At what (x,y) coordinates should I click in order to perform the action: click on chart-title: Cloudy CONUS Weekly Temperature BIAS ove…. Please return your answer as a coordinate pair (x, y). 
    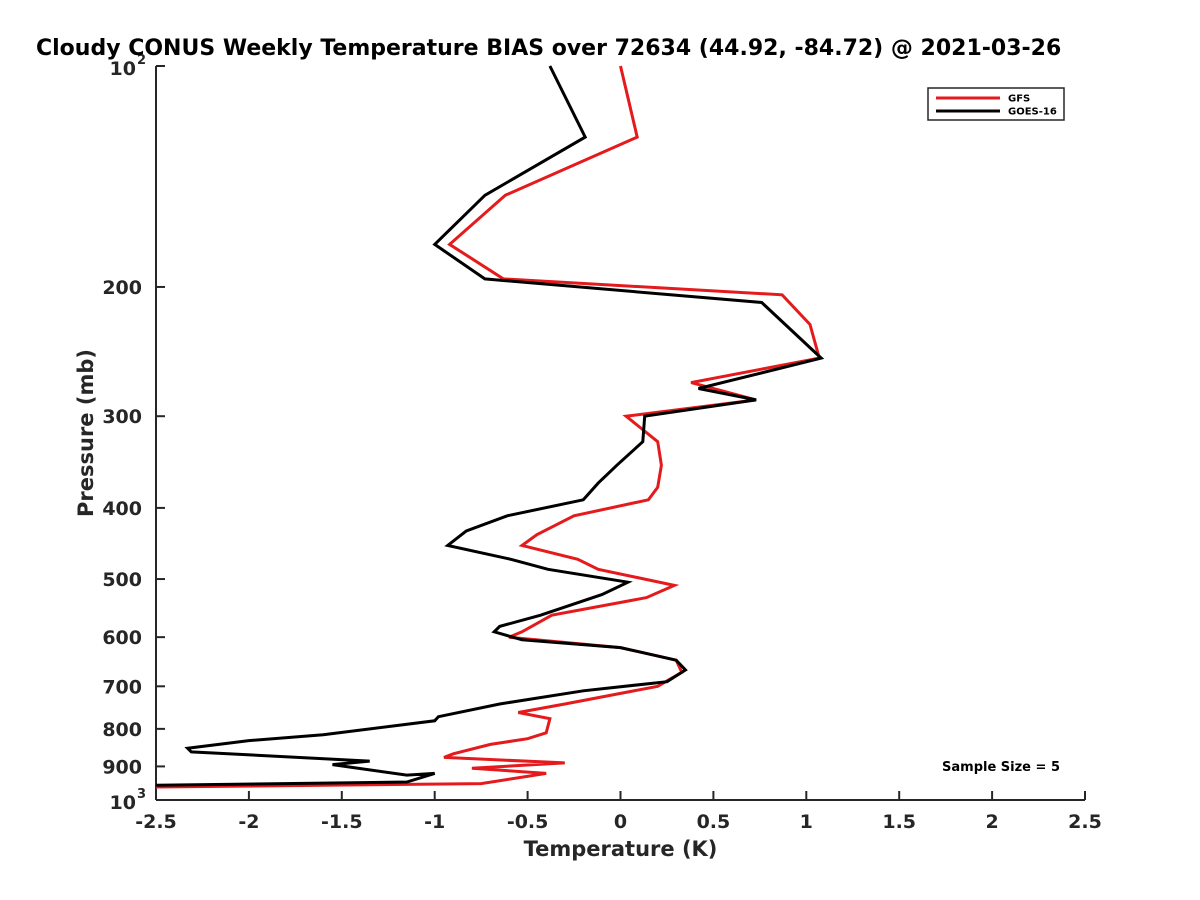
    Looking at the image, I should click on (548, 48).